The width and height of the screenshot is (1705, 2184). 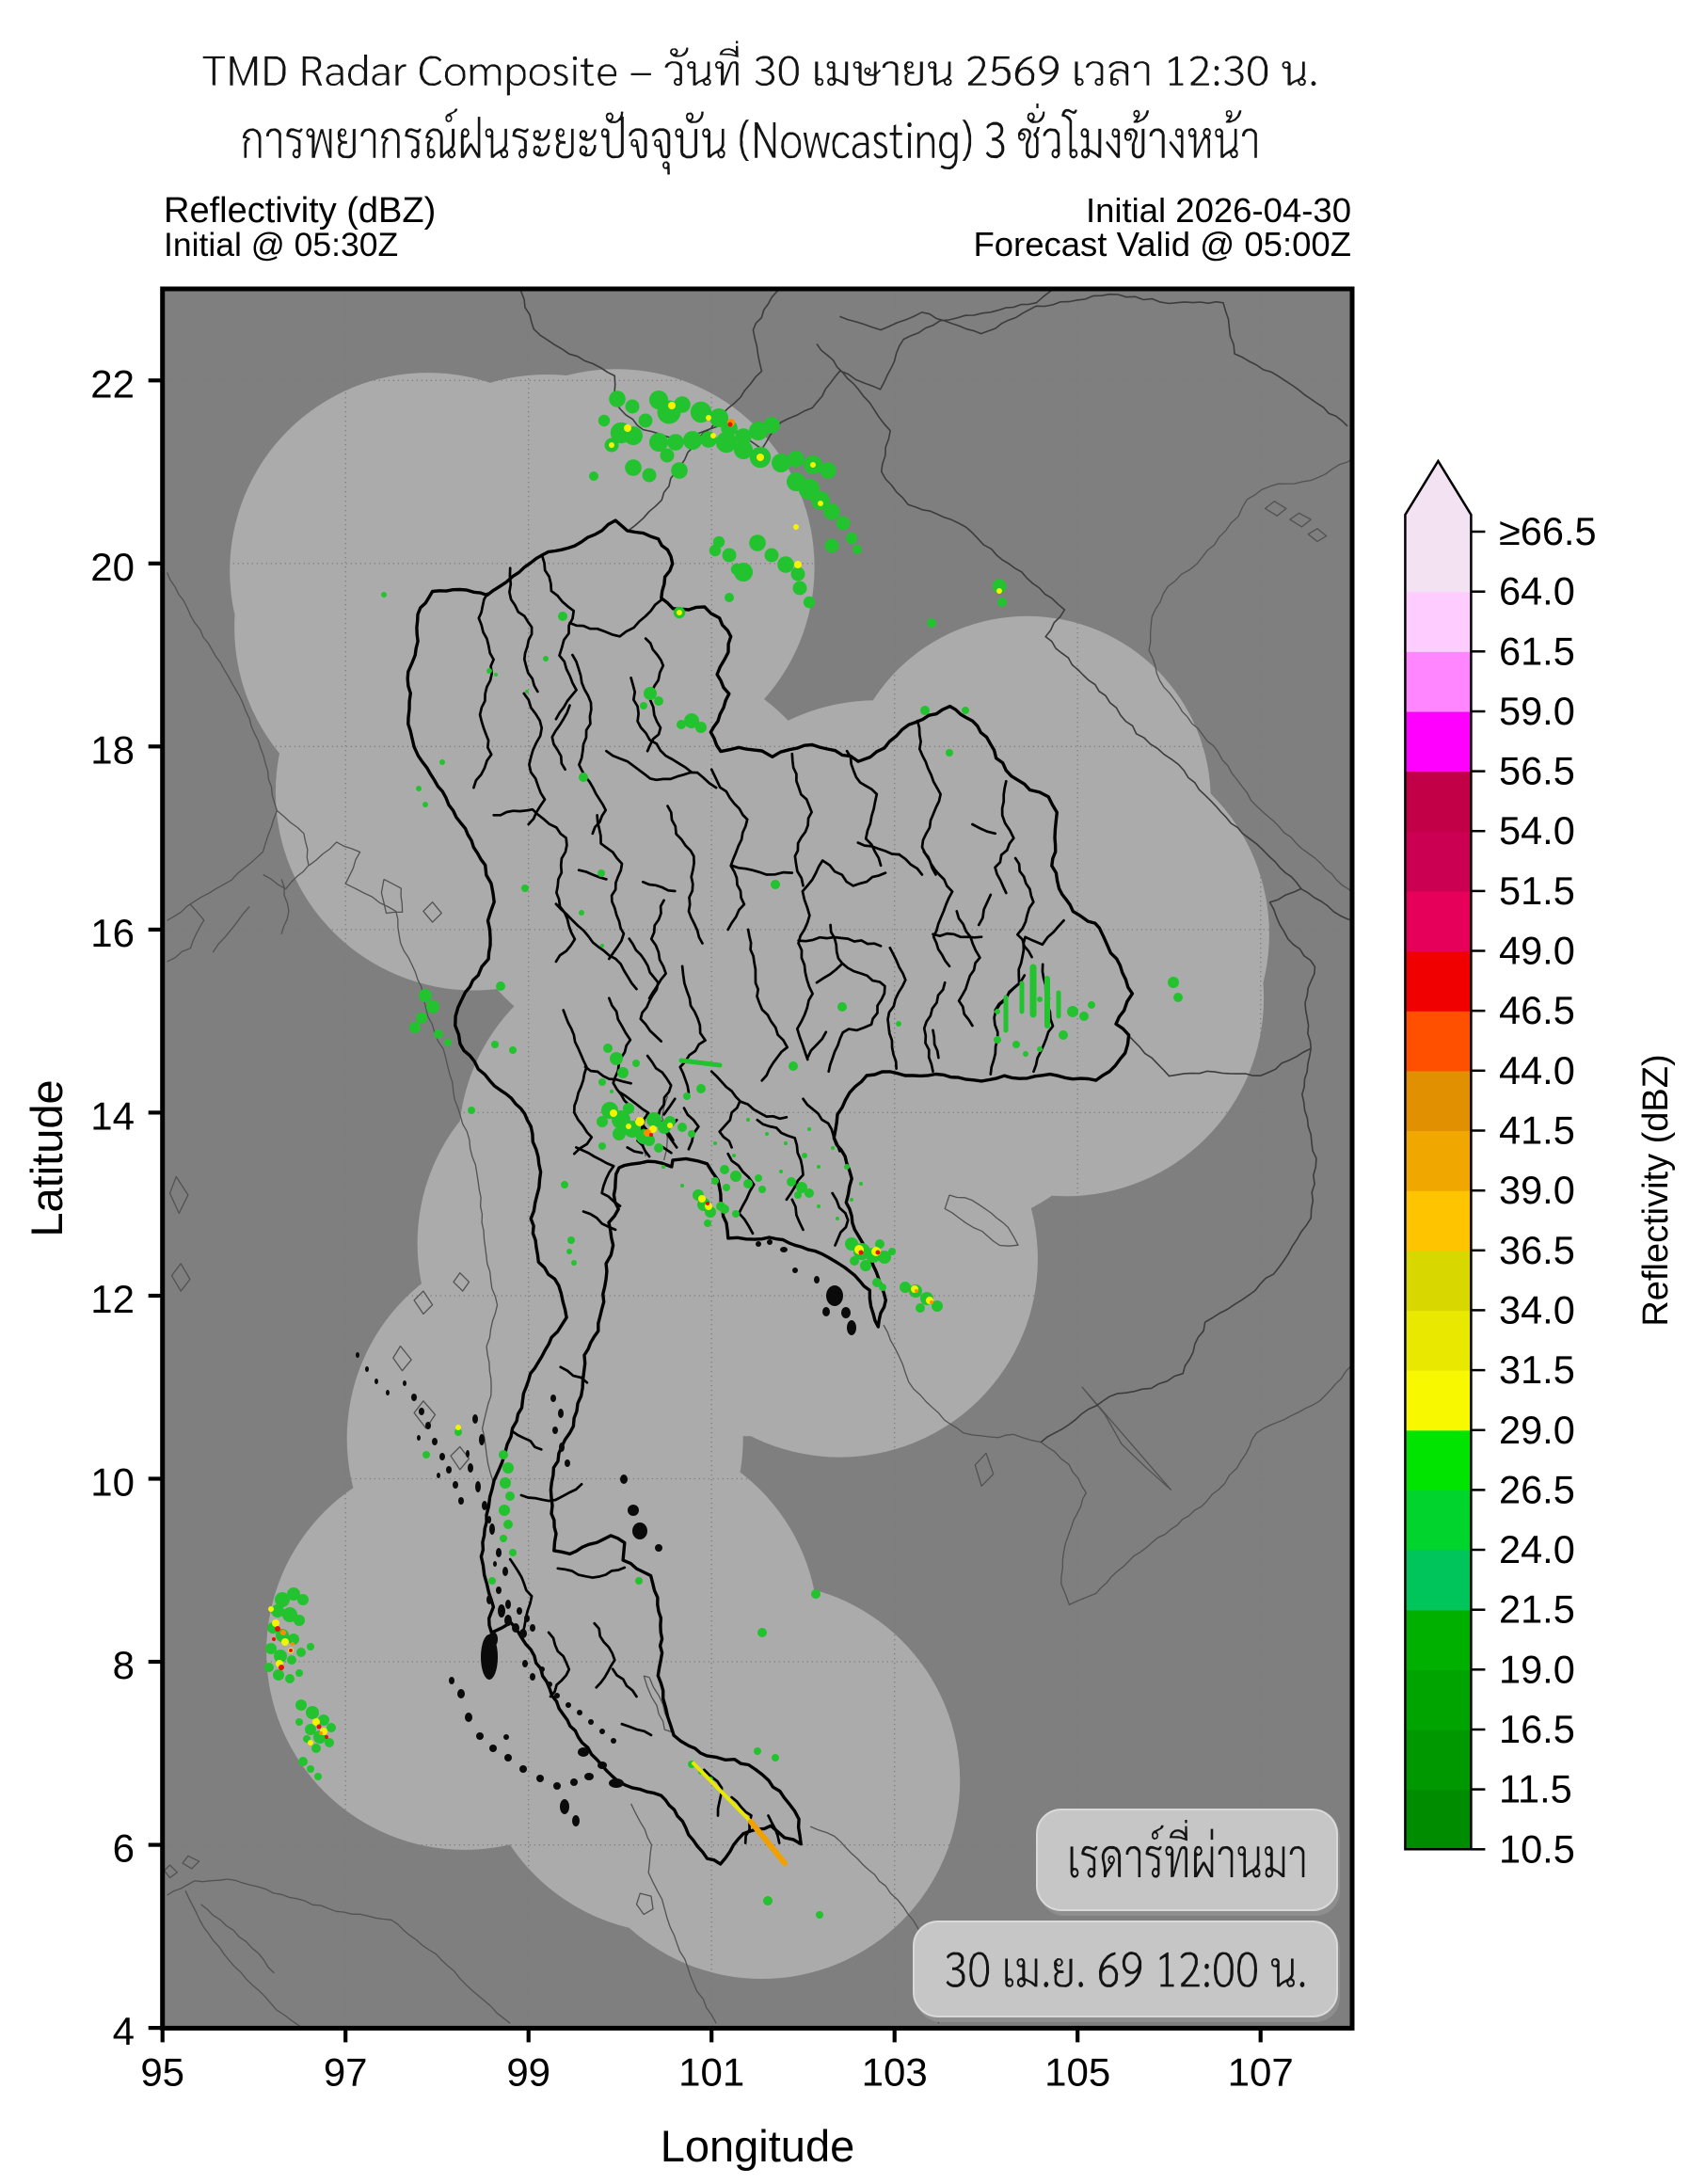 I want to click on svg-text: 4, so click(x=124, y=2031).